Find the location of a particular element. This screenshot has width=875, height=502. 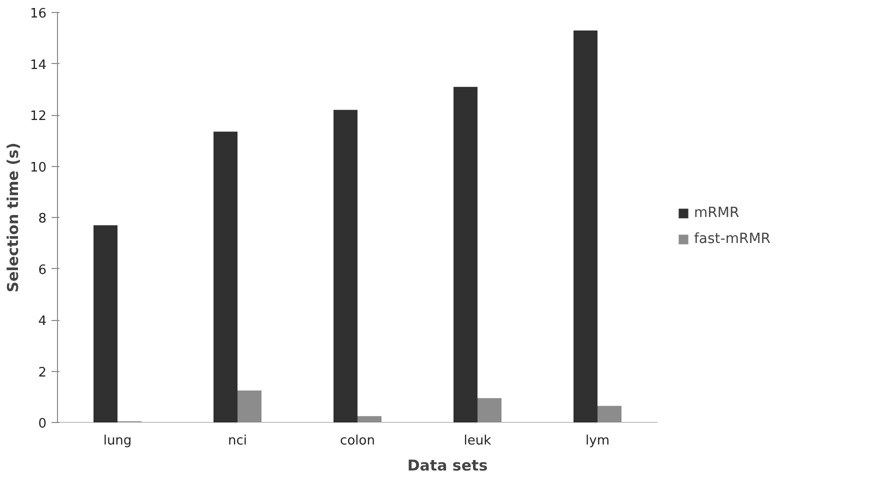

y-tick-label: 6 is located at coordinates (42, 270).